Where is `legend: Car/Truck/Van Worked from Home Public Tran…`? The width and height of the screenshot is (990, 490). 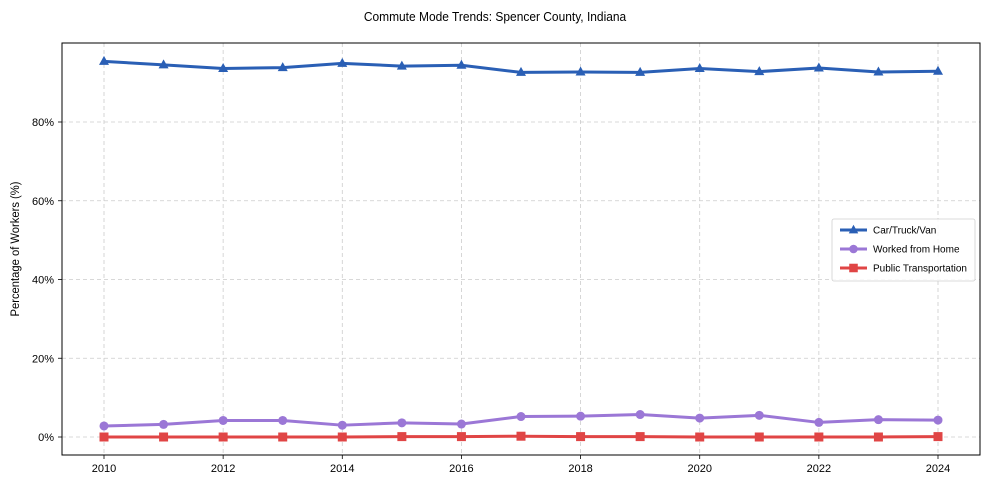 legend: Car/Truck/Van Worked from Home Public Tran… is located at coordinates (903, 250).